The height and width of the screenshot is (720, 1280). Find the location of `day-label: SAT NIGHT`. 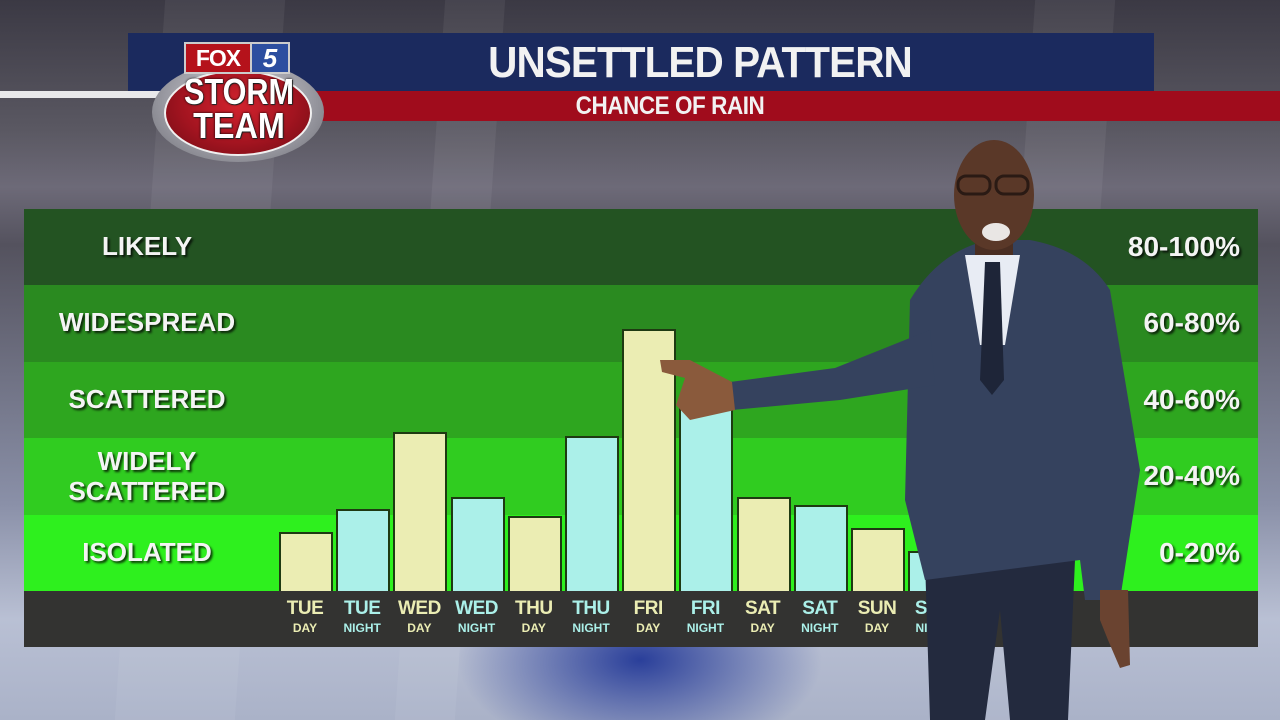

day-label: SAT NIGHT is located at coordinates (820, 613).